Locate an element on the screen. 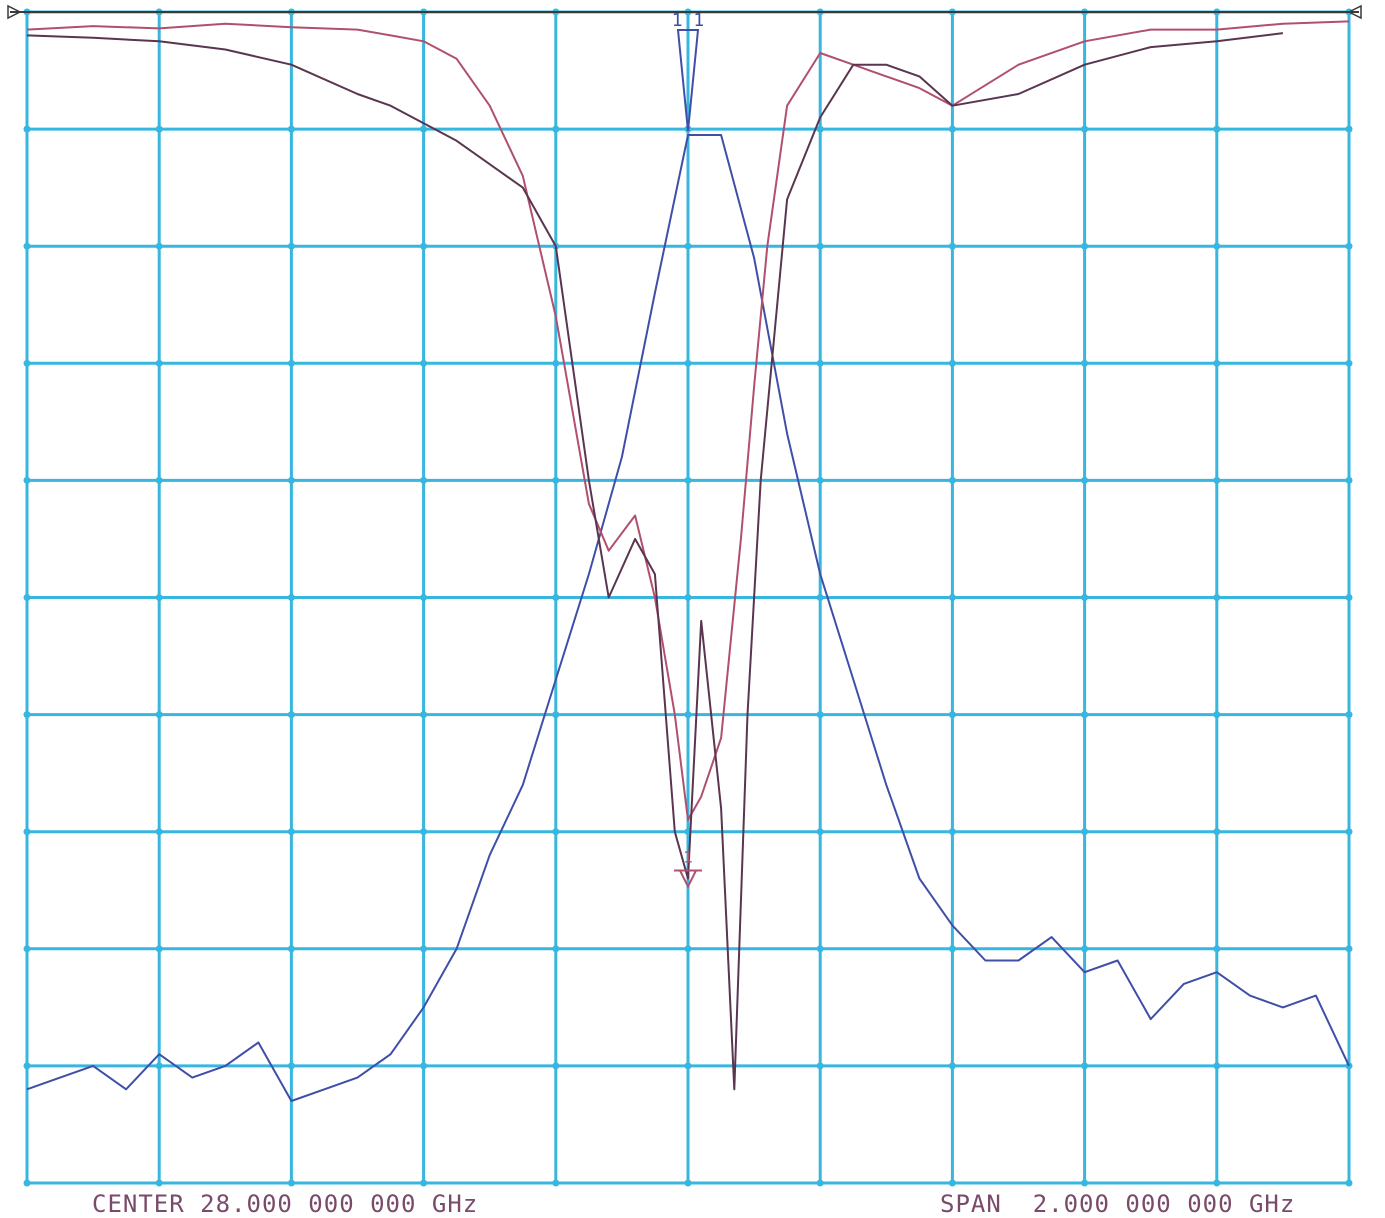 The height and width of the screenshot is (1218, 1385). center-frequency-label: CENTER 28.000 000 000 GHz is located at coordinates (285, 1204).